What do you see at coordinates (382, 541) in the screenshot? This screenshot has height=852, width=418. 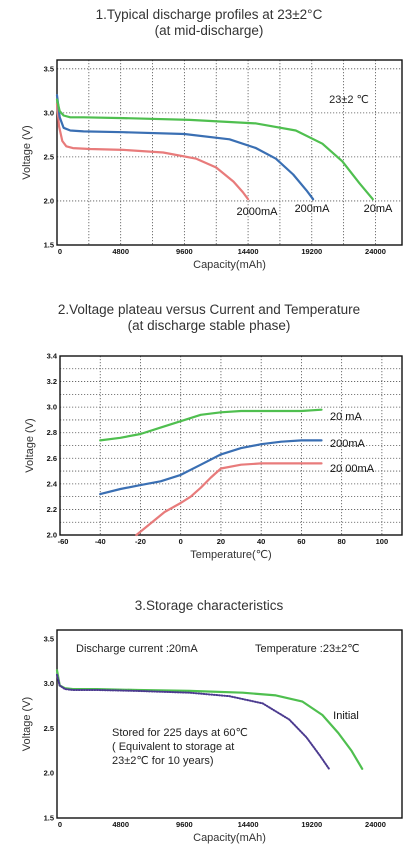 I see `chart-2-x-tick-label: 100` at bounding box center [382, 541].